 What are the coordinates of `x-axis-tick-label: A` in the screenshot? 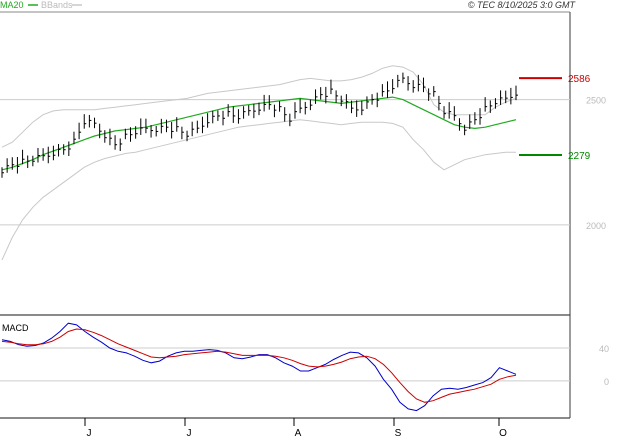 It's located at (298, 433).